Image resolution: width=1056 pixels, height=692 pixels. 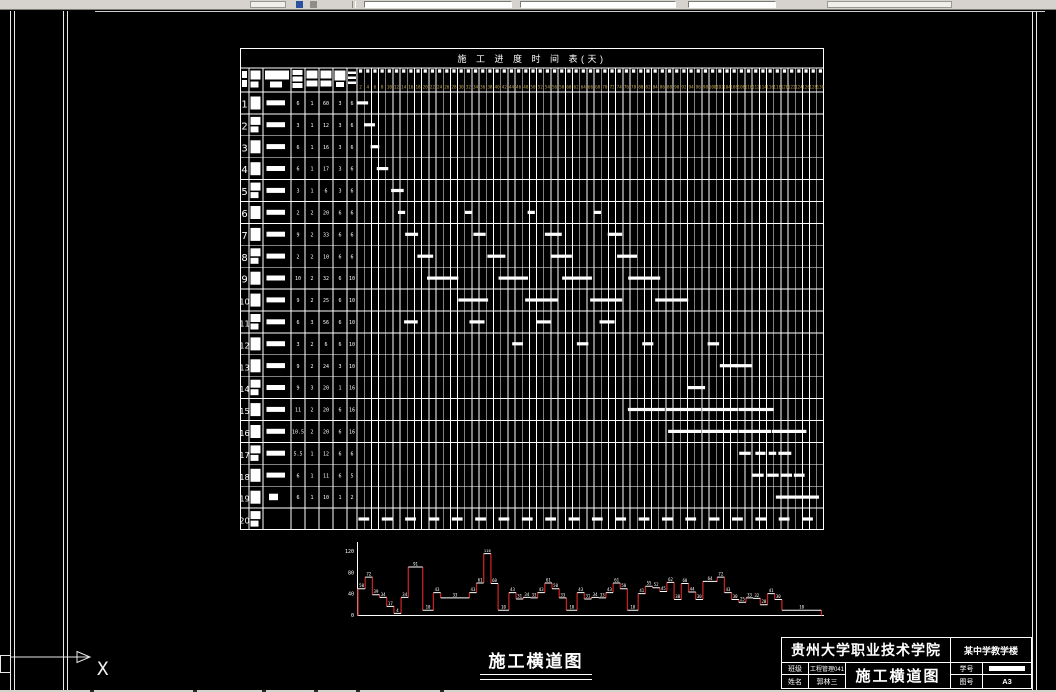 What do you see at coordinates (245, 433) in the screenshot?
I see `row-number: 16` at bounding box center [245, 433].